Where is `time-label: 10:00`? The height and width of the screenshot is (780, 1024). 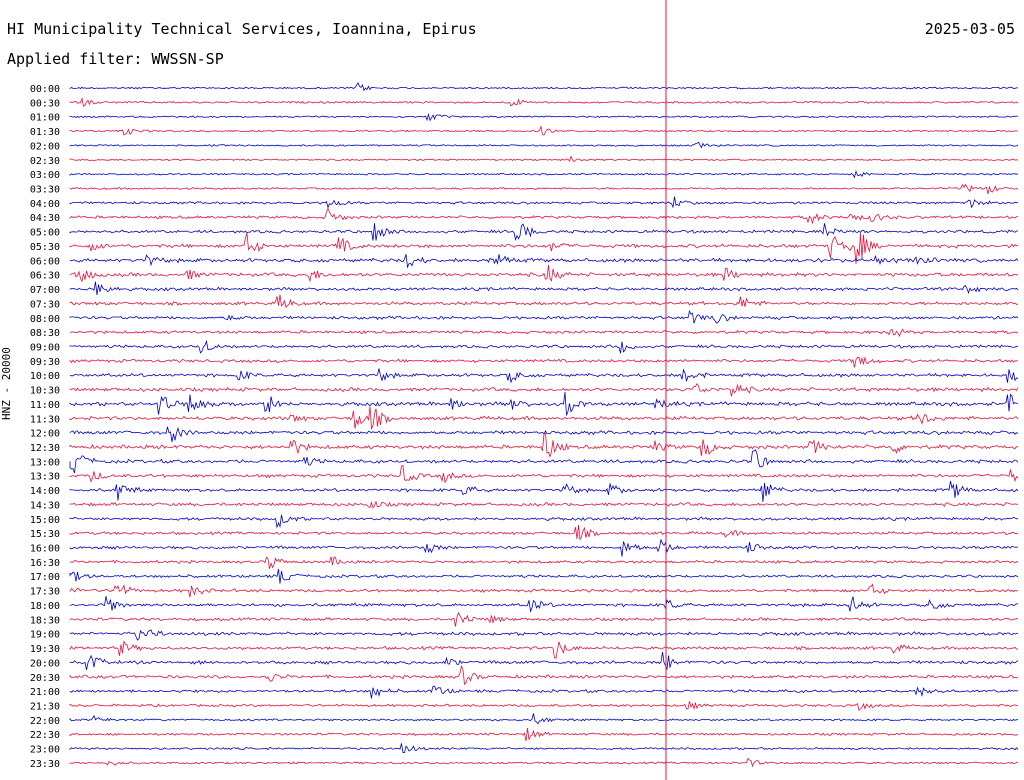
time-label: 10:00 is located at coordinates (45, 376).